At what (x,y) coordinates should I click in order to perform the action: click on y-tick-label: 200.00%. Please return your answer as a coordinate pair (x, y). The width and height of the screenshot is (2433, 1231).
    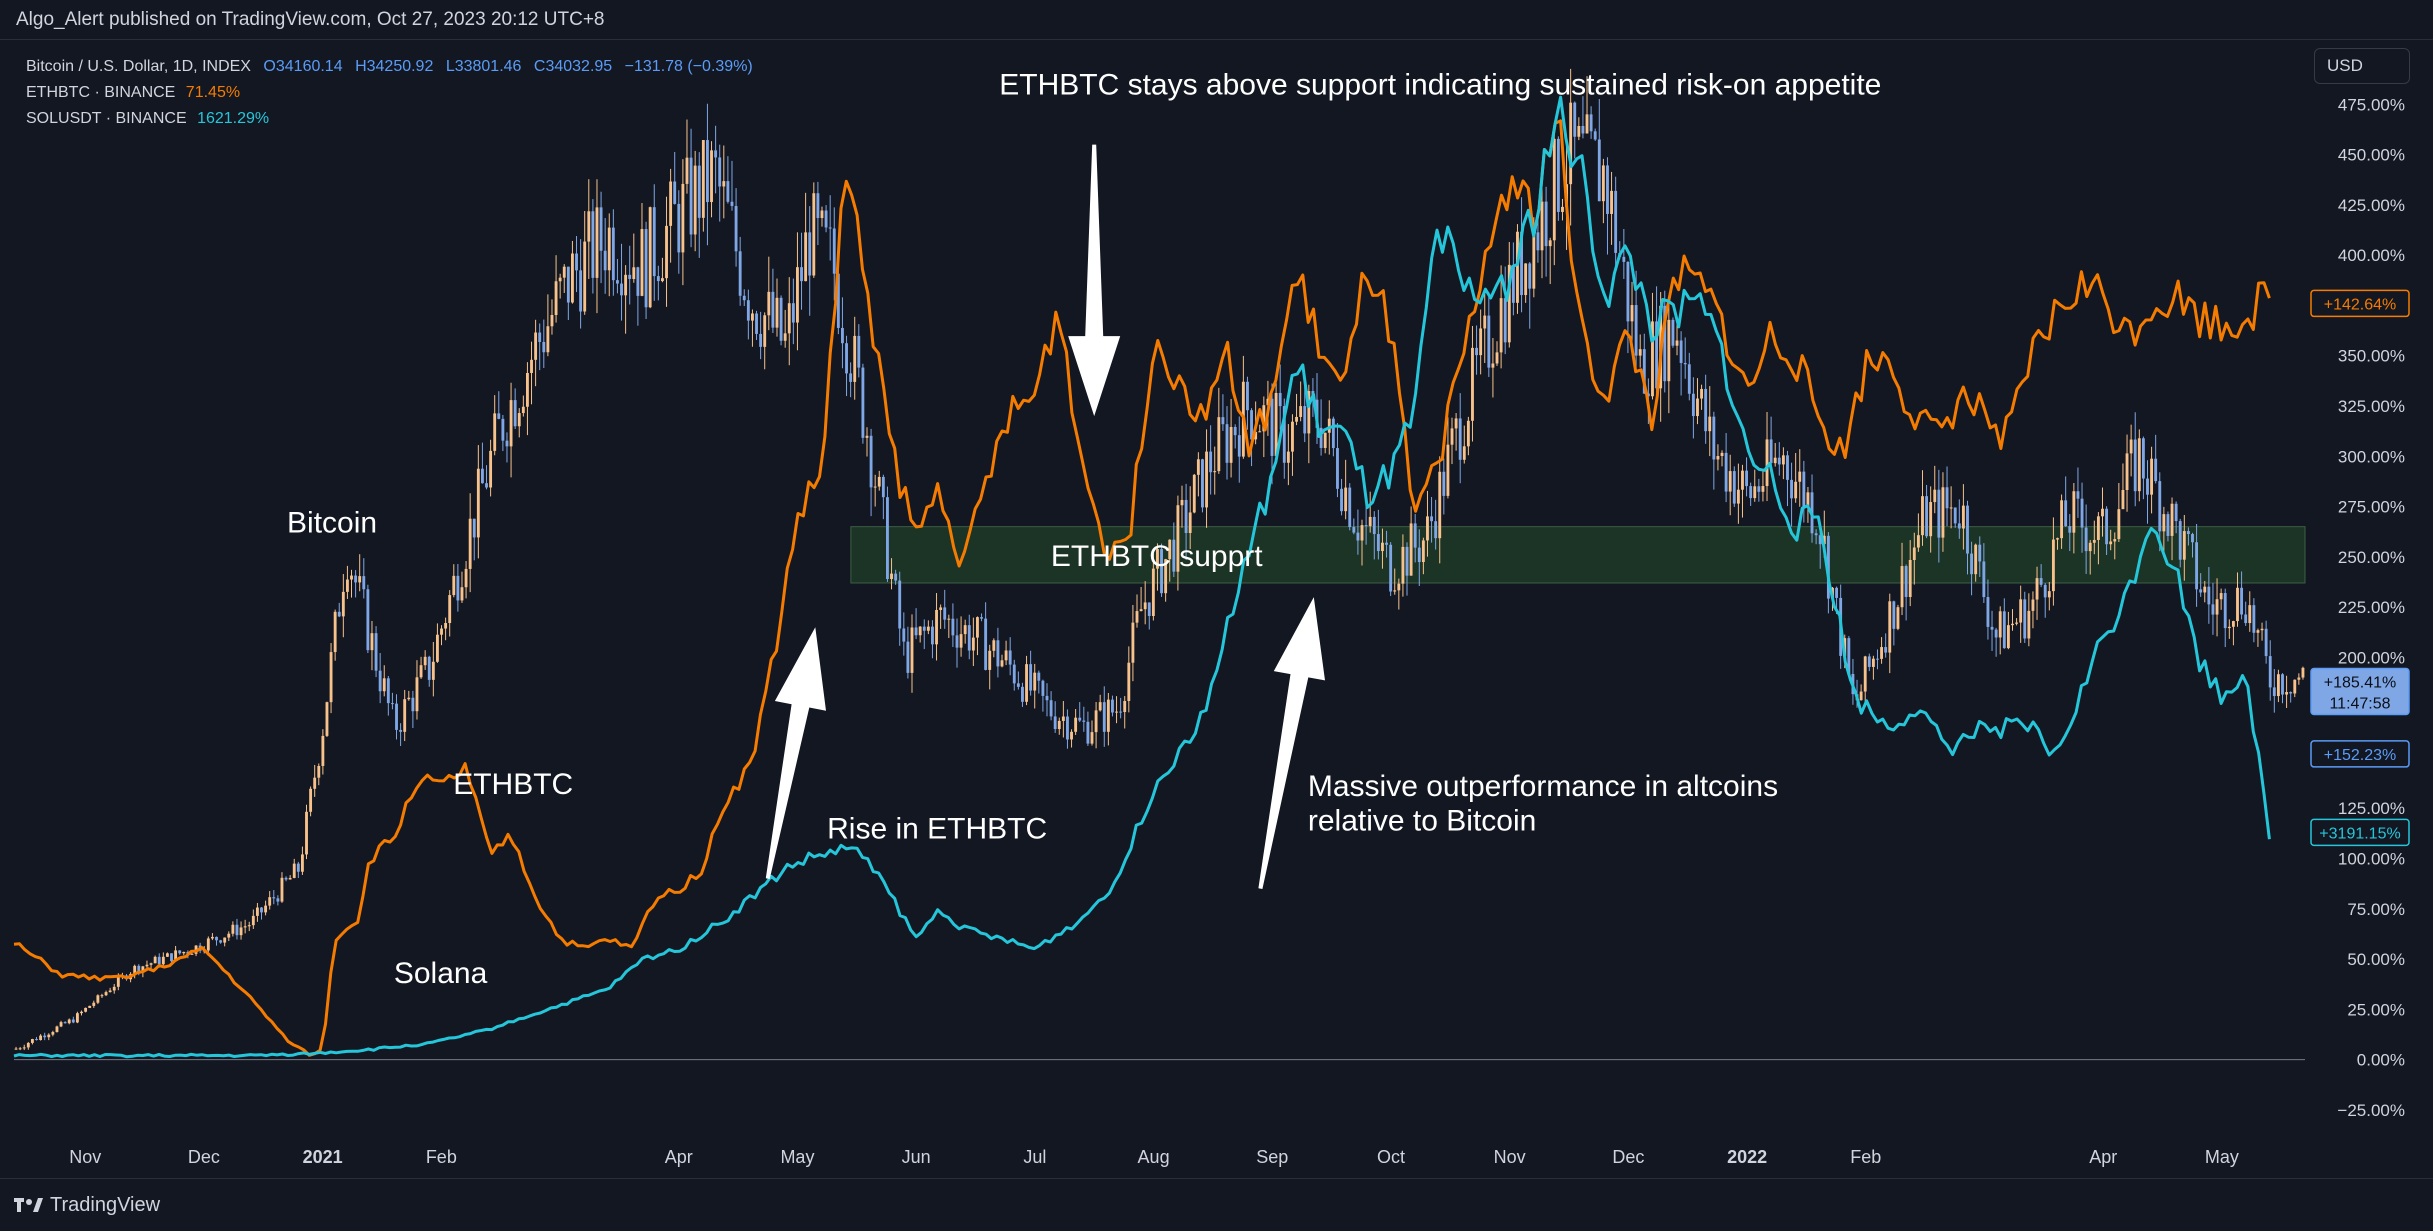
    Looking at the image, I should click on (2371, 657).